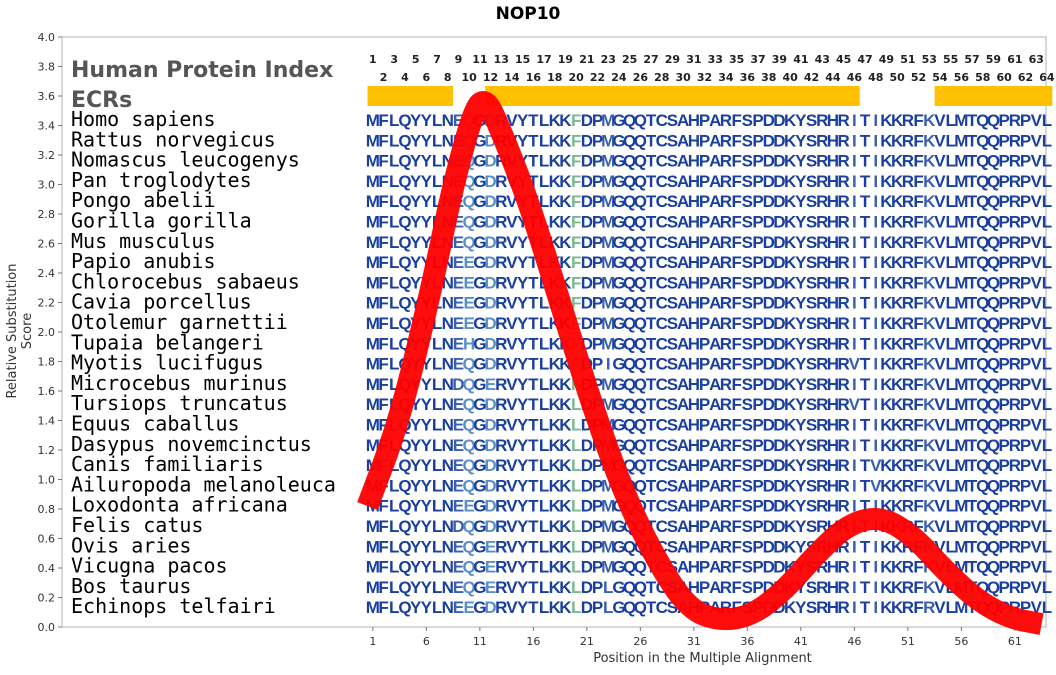 The width and height of the screenshot is (1056, 675). I want to click on y-tick-label: 1.2, so click(47, 450).